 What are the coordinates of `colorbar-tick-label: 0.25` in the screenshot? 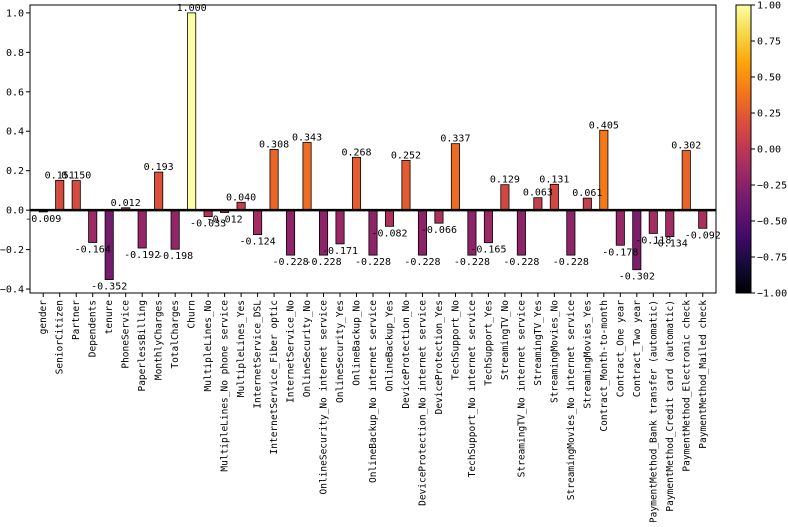 It's located at (769, 114).